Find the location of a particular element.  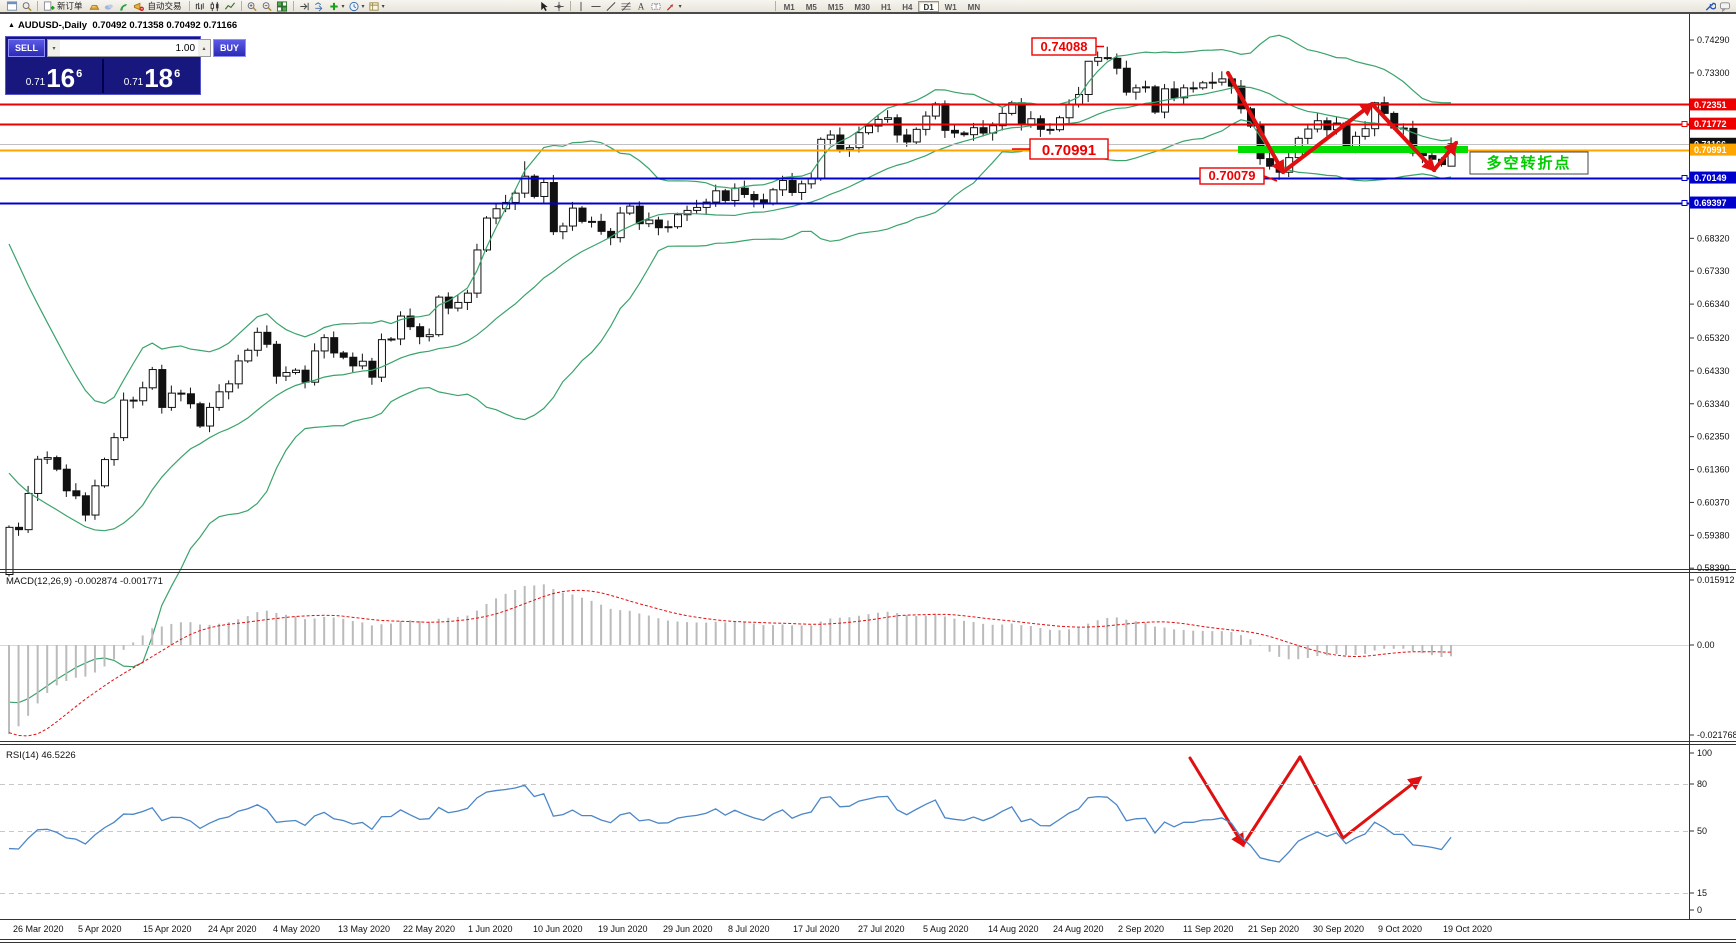

note-annotation: 多空转折点 is located at coordinates (1529, 163).